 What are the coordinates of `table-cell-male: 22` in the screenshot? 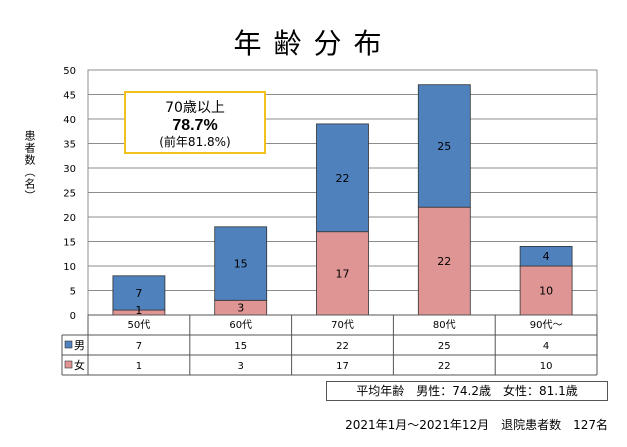 It's located at (342, 346).